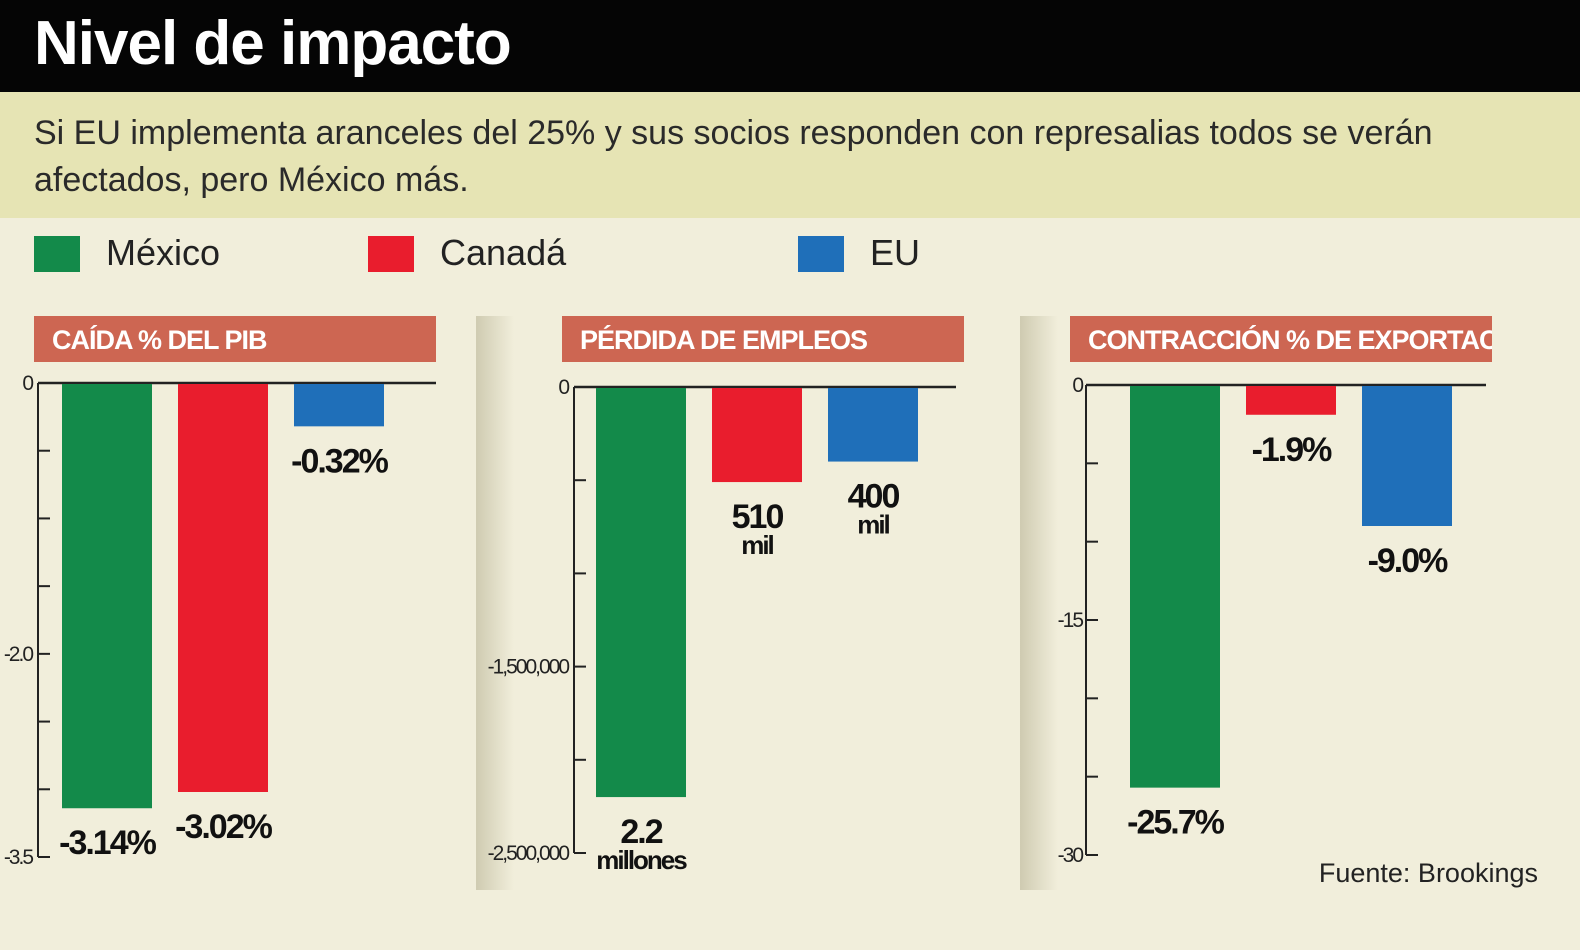 This screenshot has width=1580, height=950. I want to click on bar-exports-mexico, so click(1175, 587).